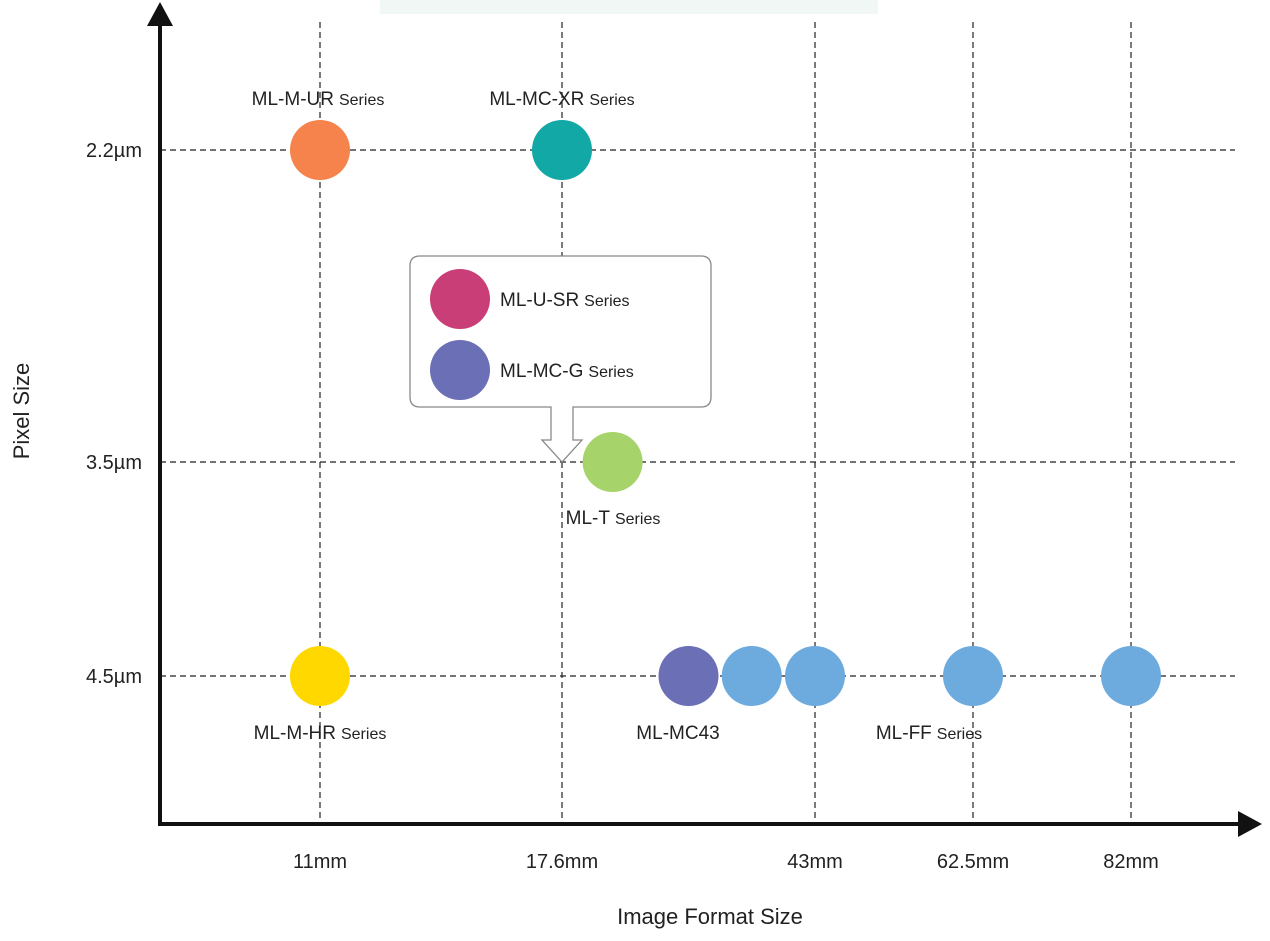  Describe the element at coordinates (560, 359) in the screenshot. I see `callout: ML-U-SR Series ML-MC-G Series` at that location.